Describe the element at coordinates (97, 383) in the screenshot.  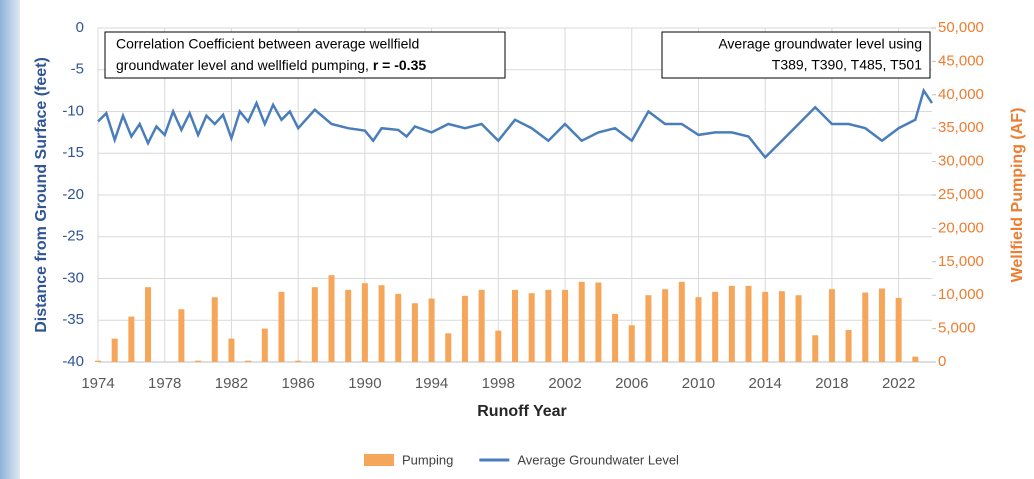
I see `x-tick-label: 1974` at that location.